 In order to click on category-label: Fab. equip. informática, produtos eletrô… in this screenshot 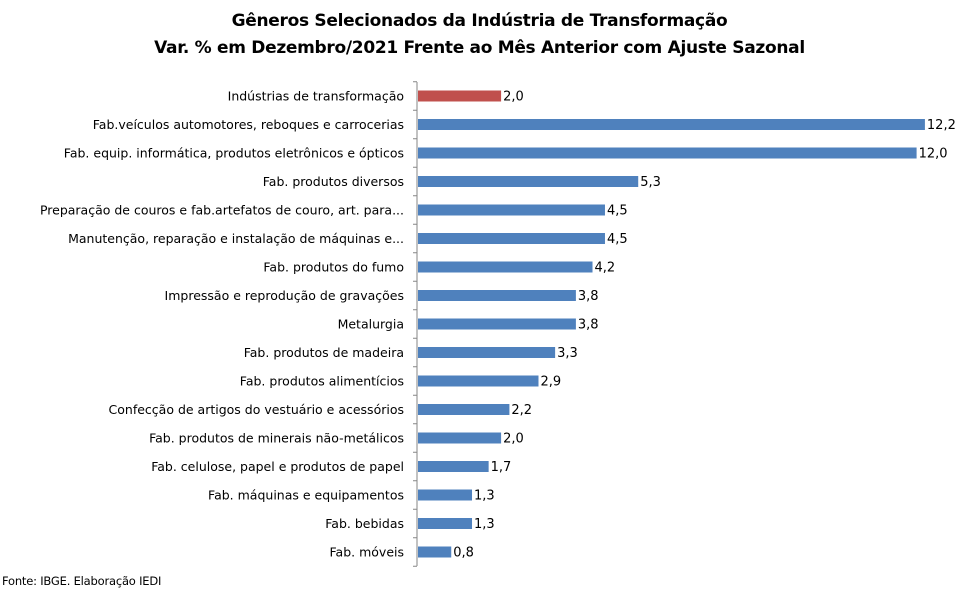, I will do `click(234, 153)`.